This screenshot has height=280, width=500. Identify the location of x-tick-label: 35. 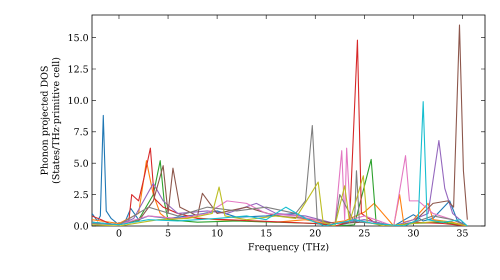
(462, 233).